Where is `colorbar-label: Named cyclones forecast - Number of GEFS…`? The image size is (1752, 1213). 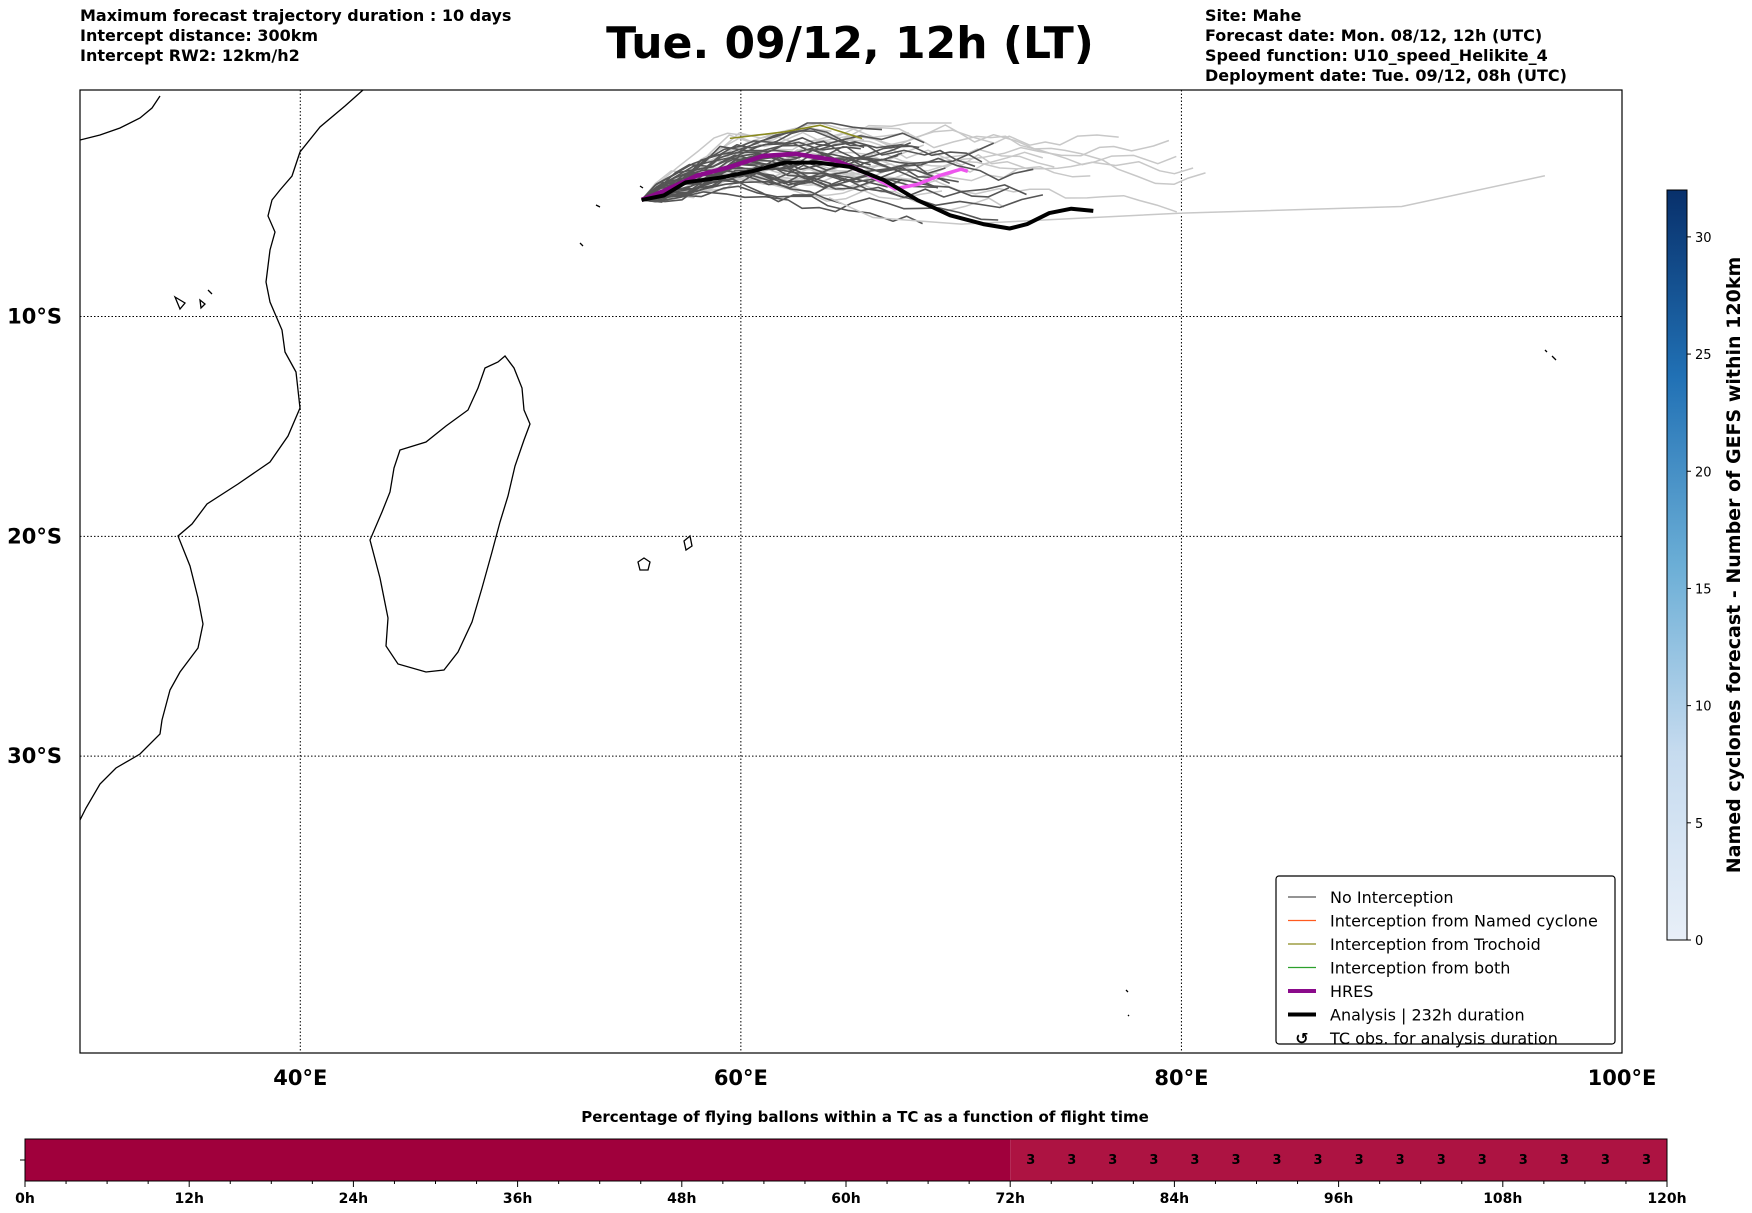 colorbar-label: Named cyclones forecast - Number of GEFS… is located at coordinates (1734, 565).